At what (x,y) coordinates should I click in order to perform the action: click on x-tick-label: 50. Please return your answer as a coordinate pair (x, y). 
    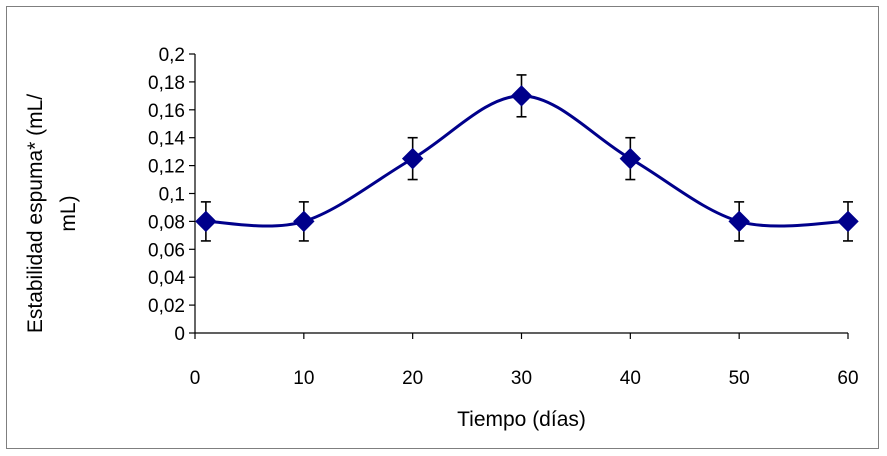
    Looking at the image, I should click on (739, 378).